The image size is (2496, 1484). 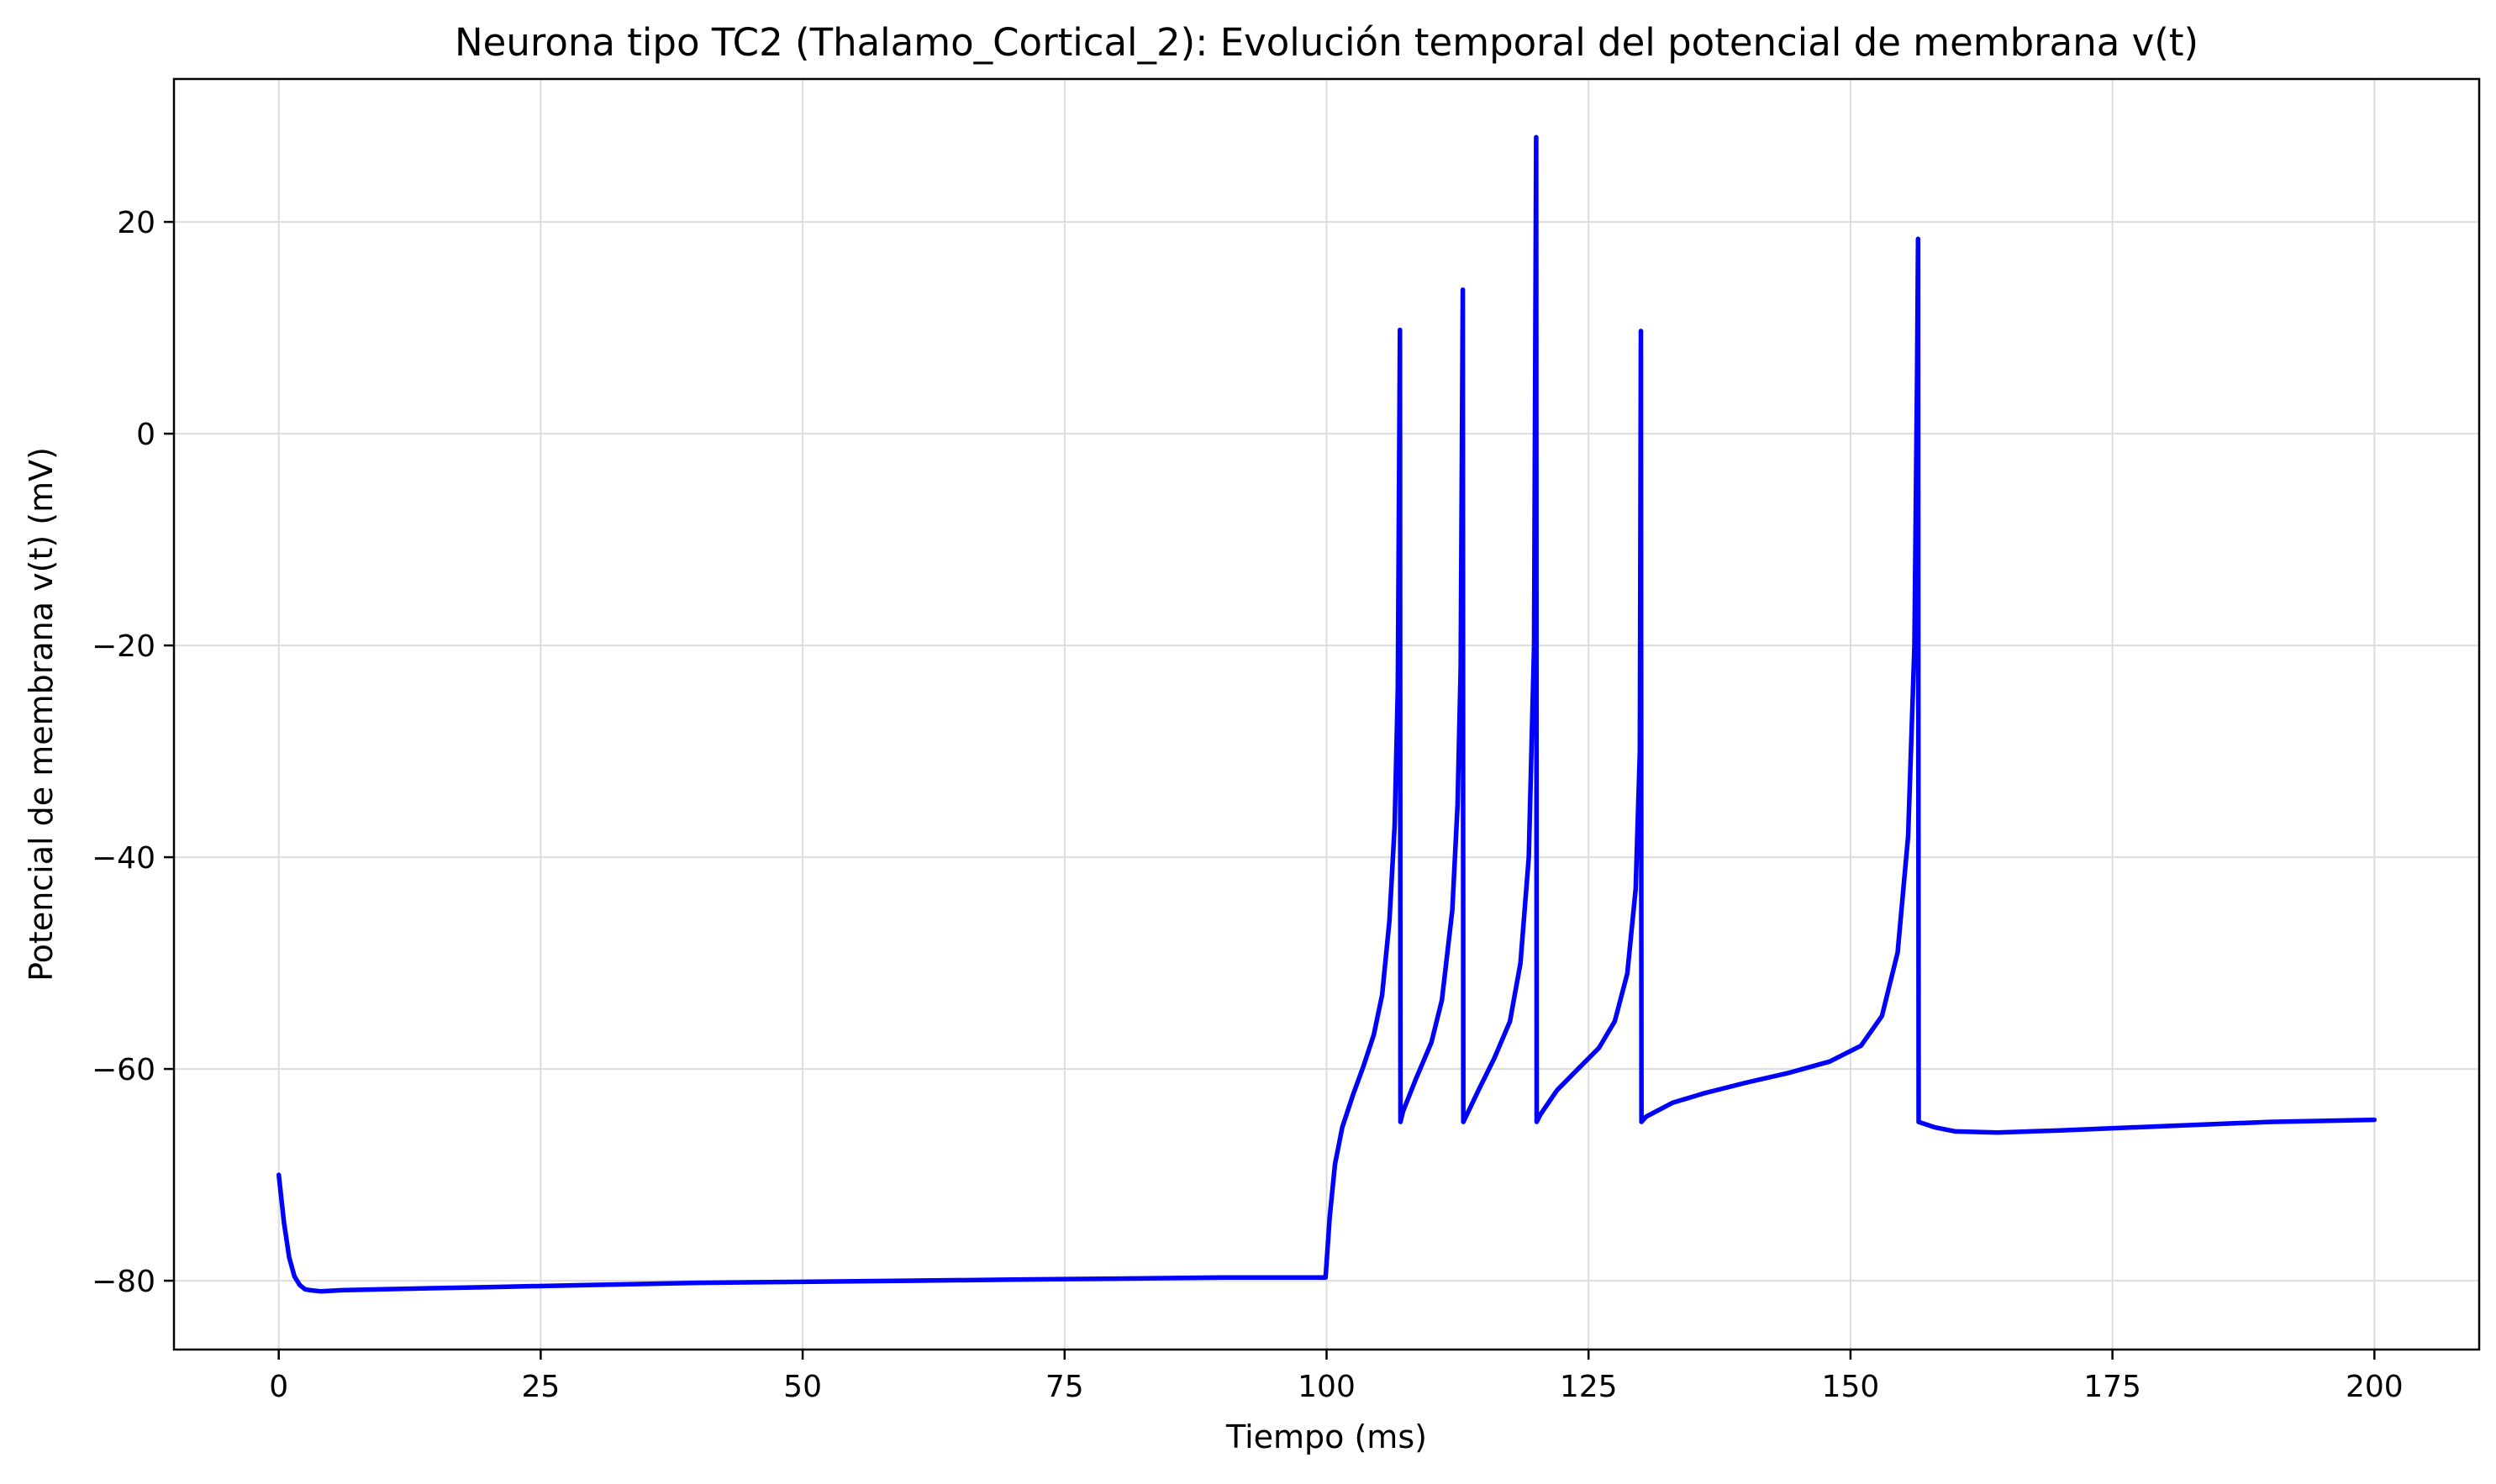 I want to click on x-tick-label: 75, so click(x=1064, y=1387).